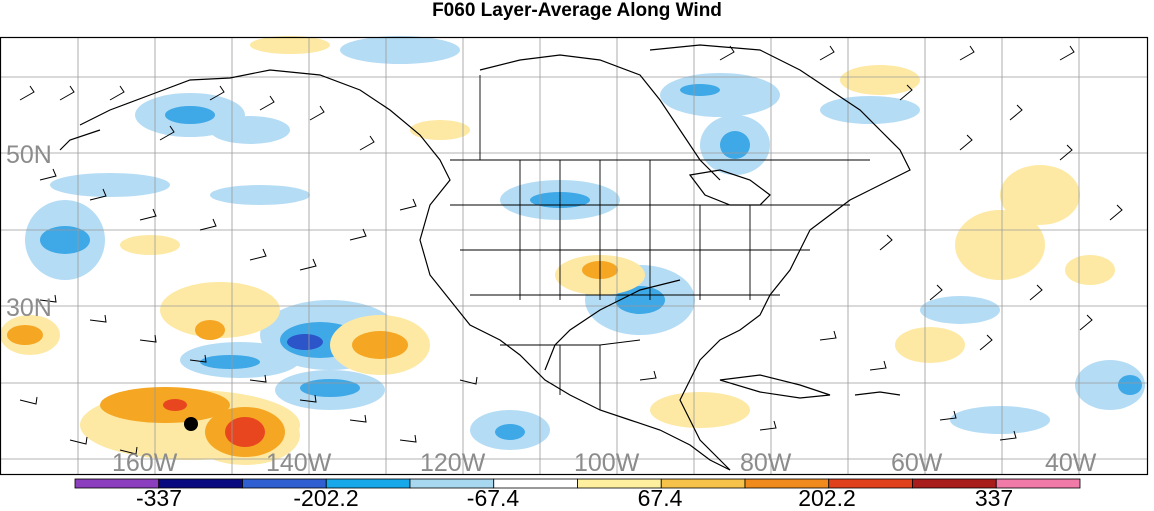  What do you see at coordinates (453, 463) in the screenshot?
I see `lon-label-120w: 120W` at bounding box center [453, 463].